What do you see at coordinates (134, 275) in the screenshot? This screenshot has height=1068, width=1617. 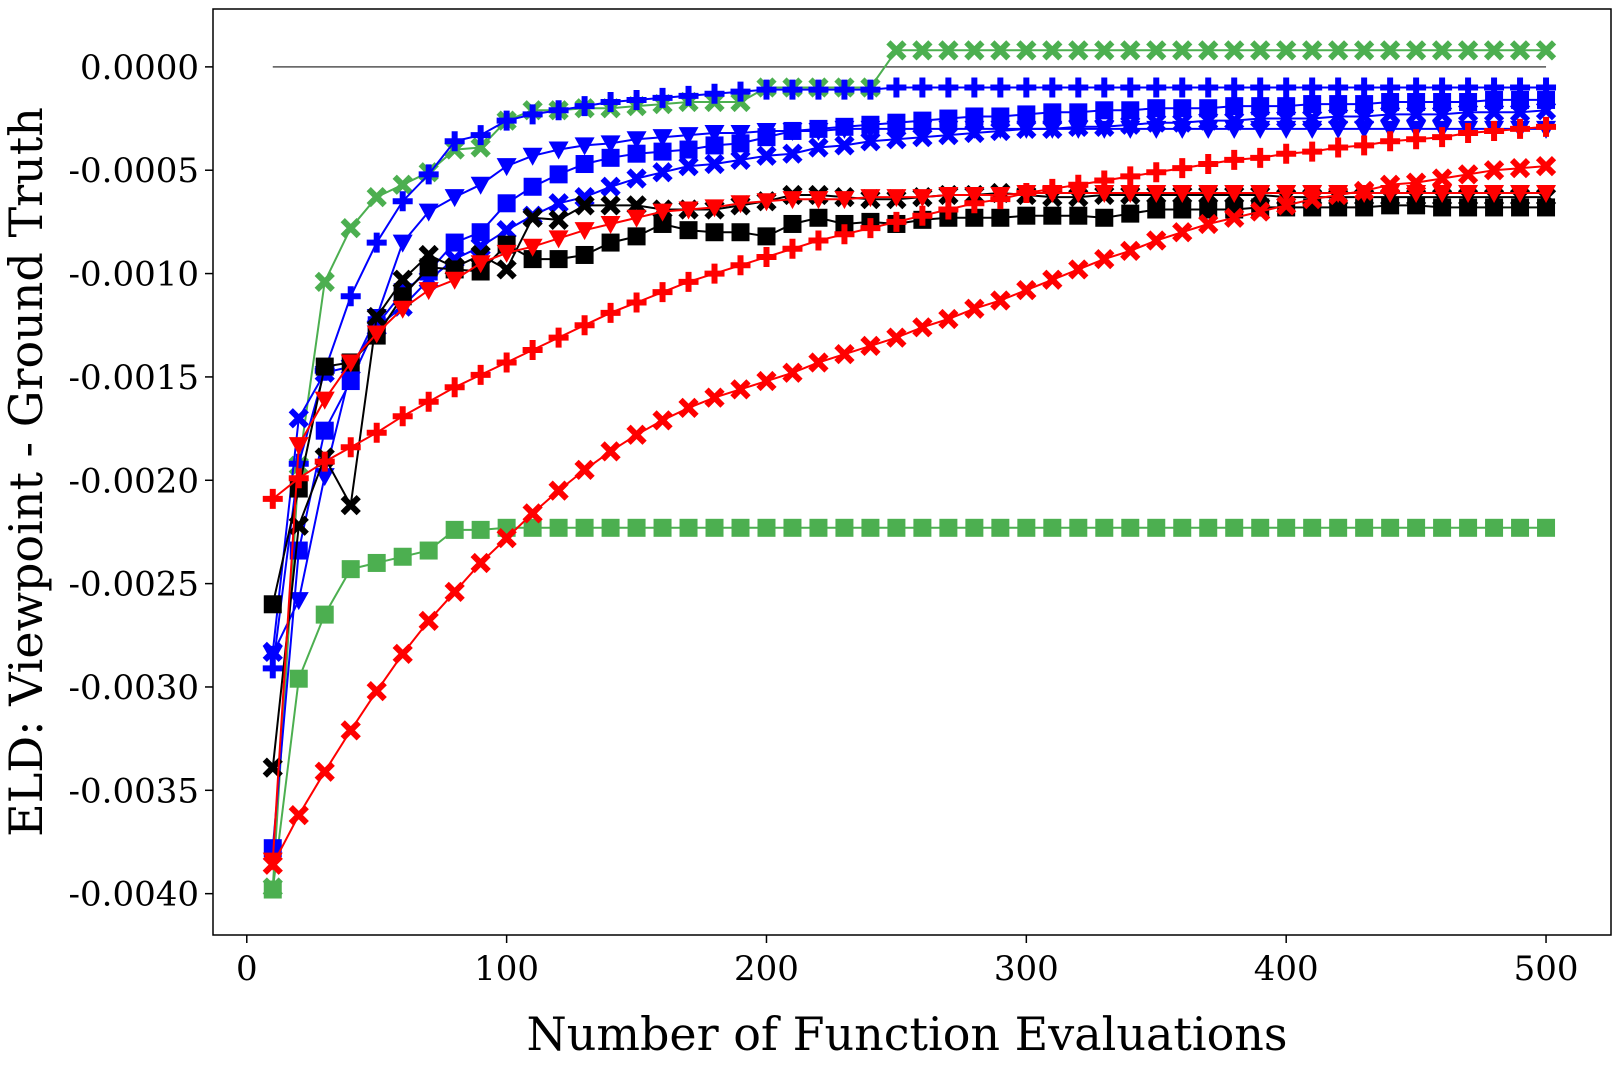 I see `y-tick-label: -0.0010` at bounding box center [134, 275].